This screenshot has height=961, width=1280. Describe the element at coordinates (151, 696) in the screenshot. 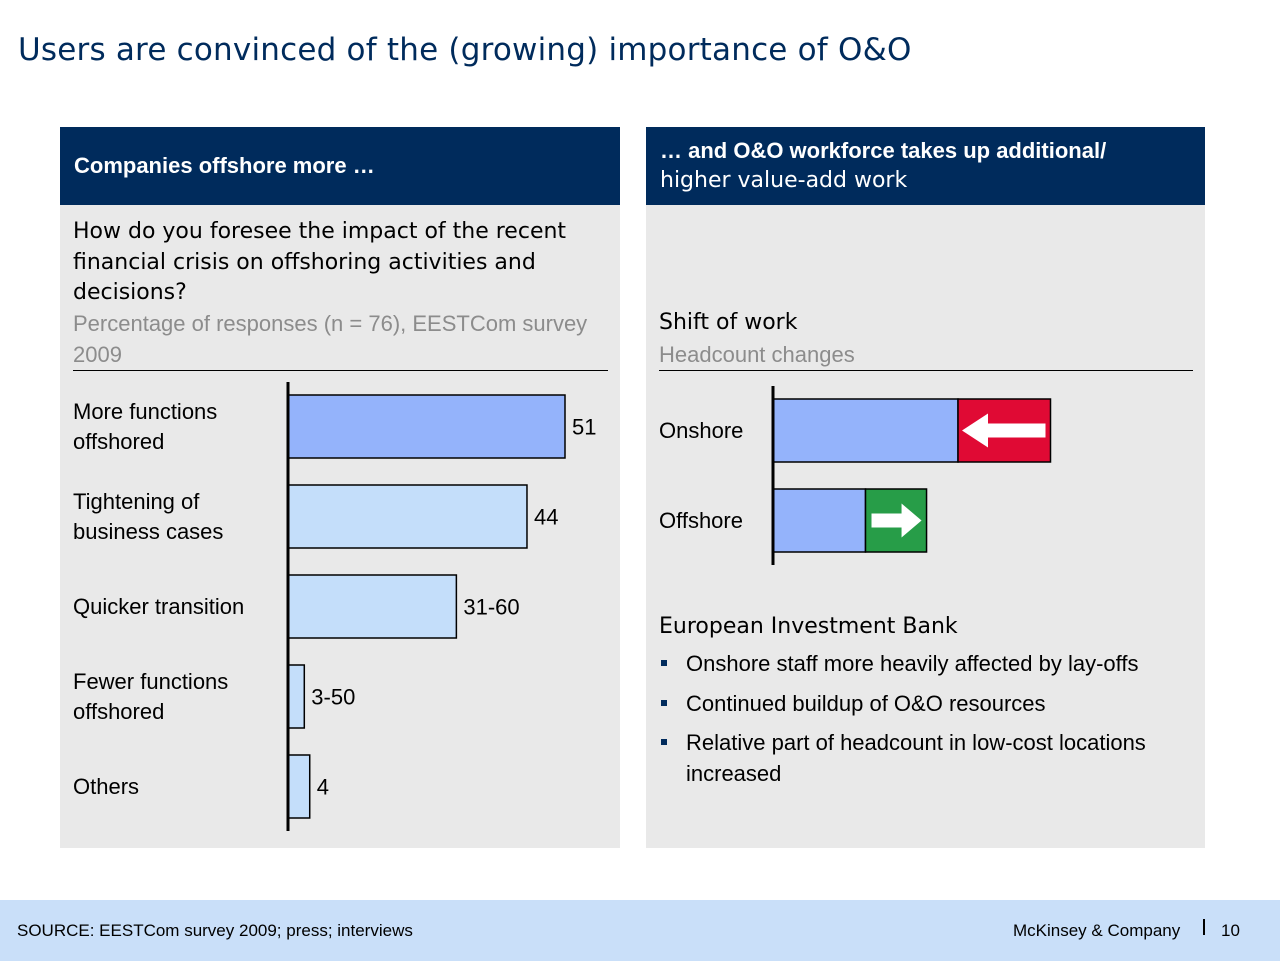

I see `category-label-3: Fewer functions offshored` at that location.